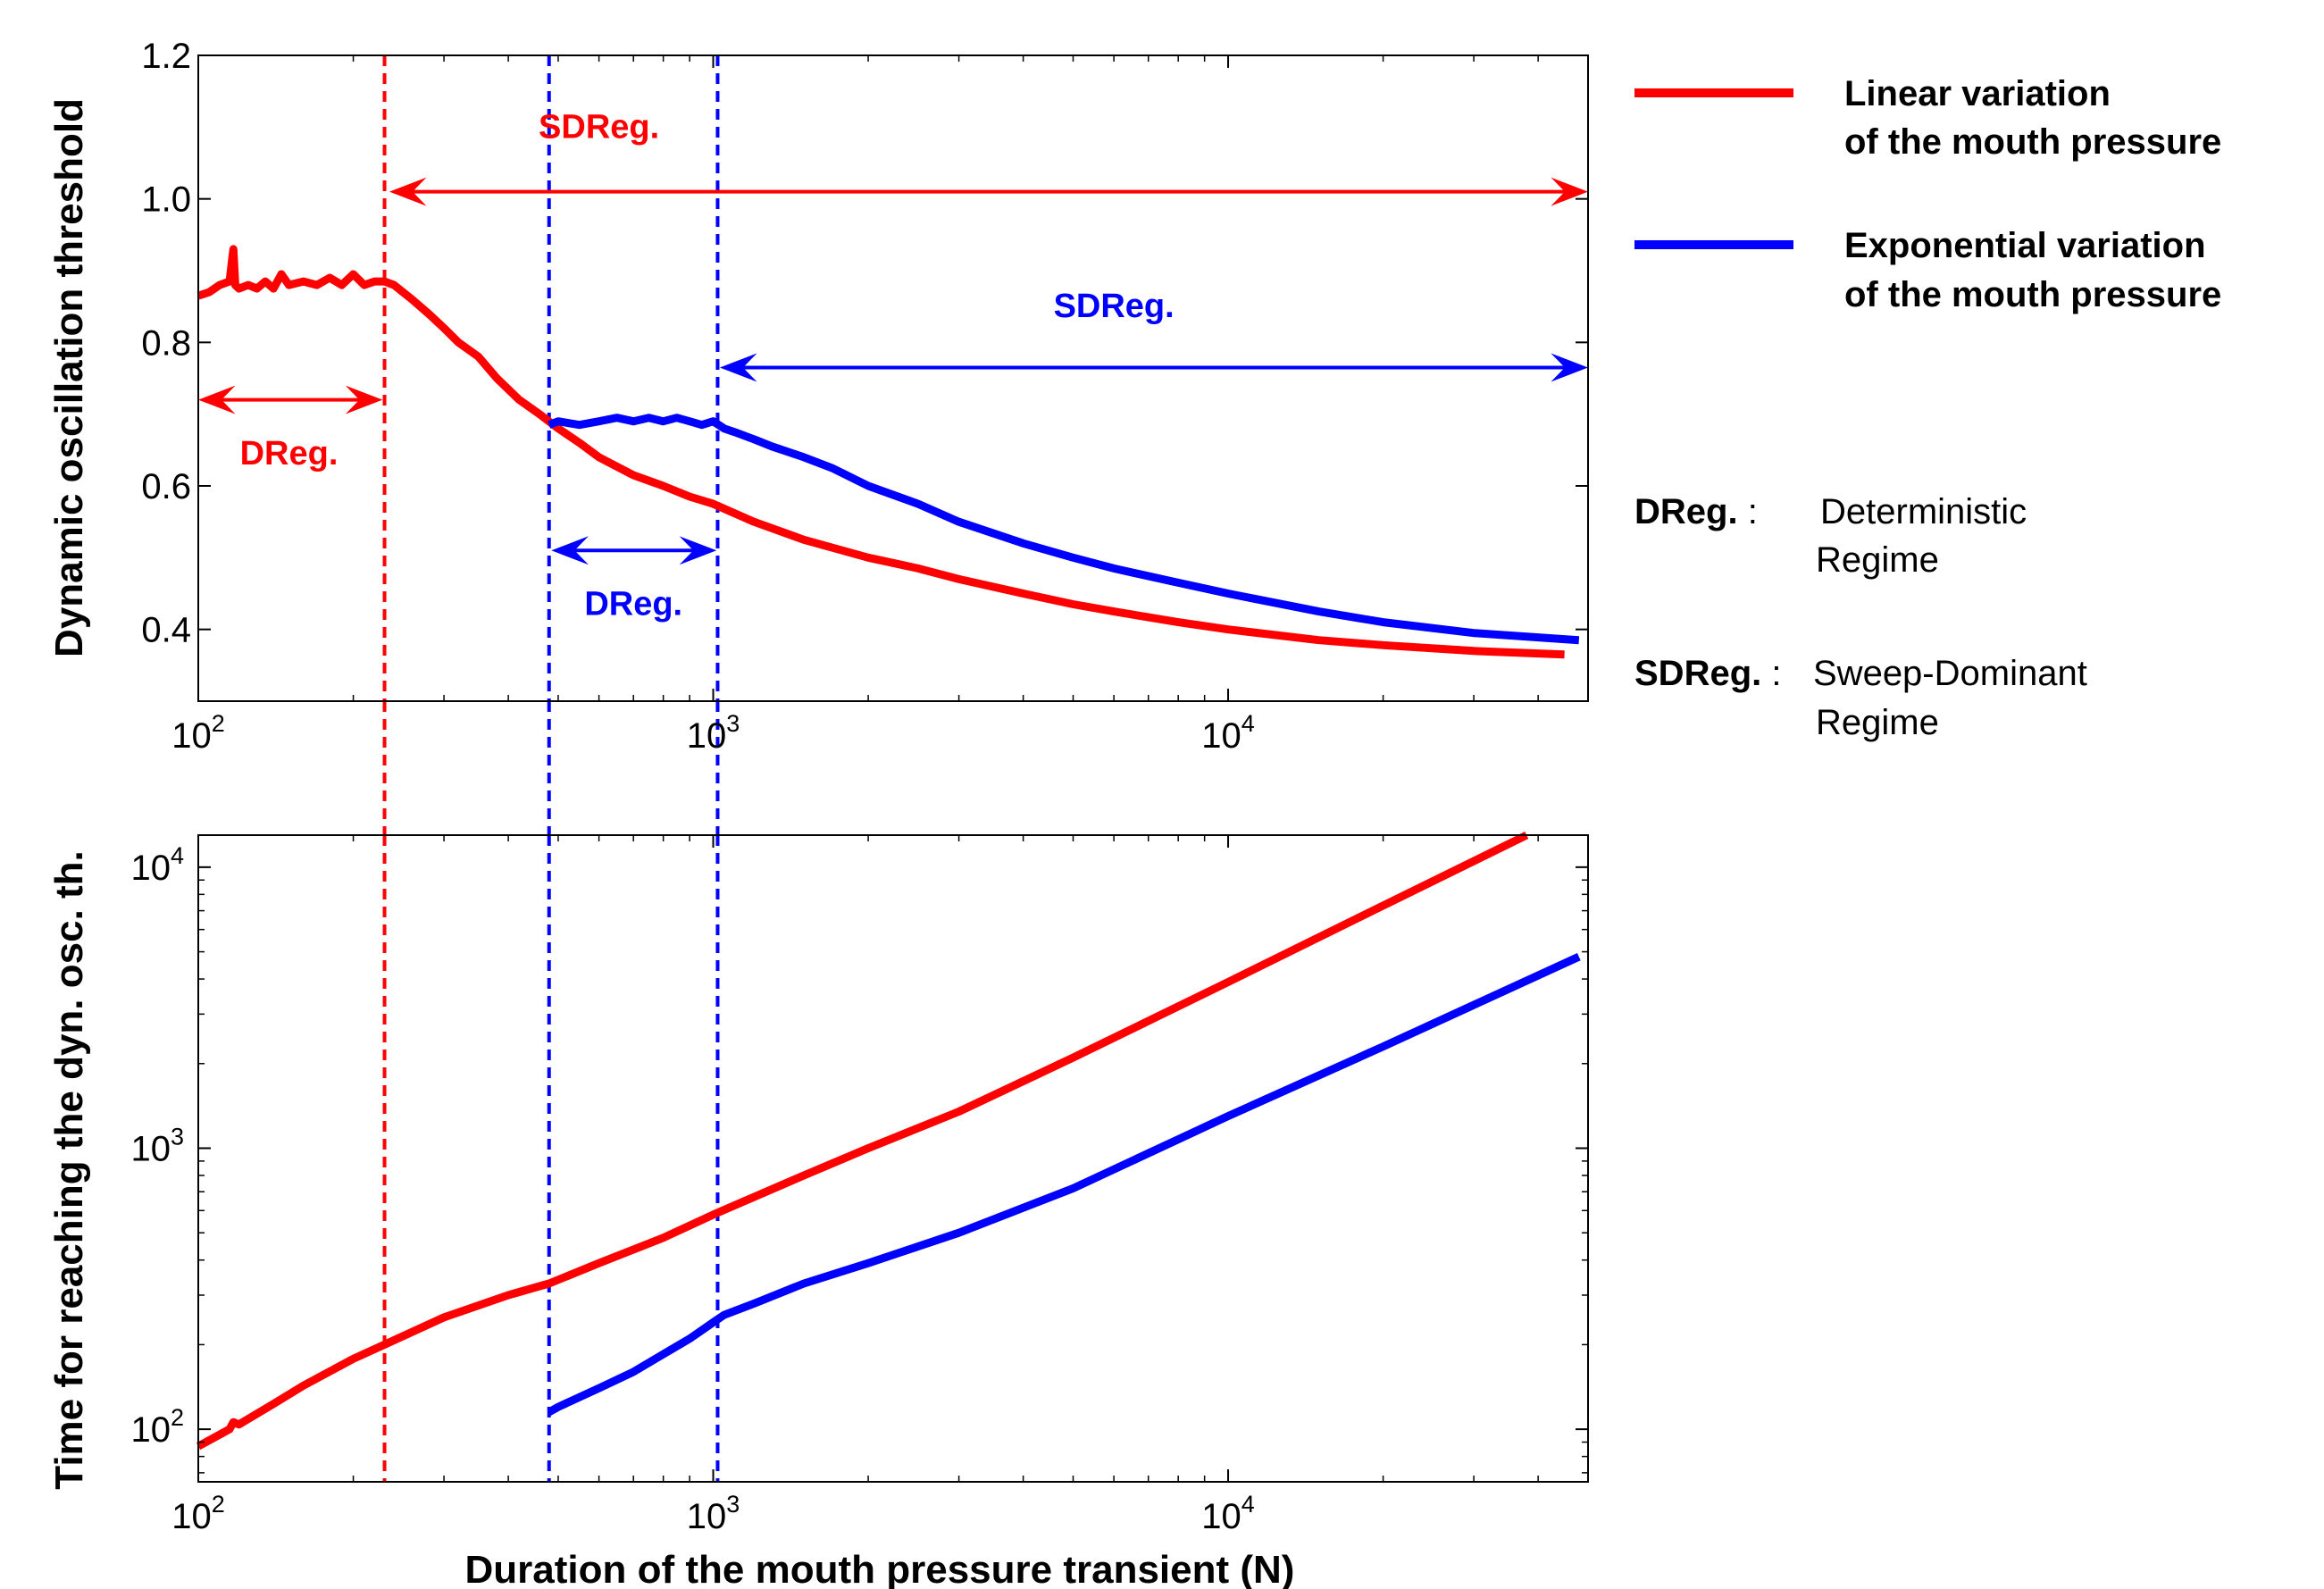  What do you see at coordinates (698, 550) in the screenshot?
I see `annotation-dreg-3-arrow-head-right` at bounding box center [698, 550].